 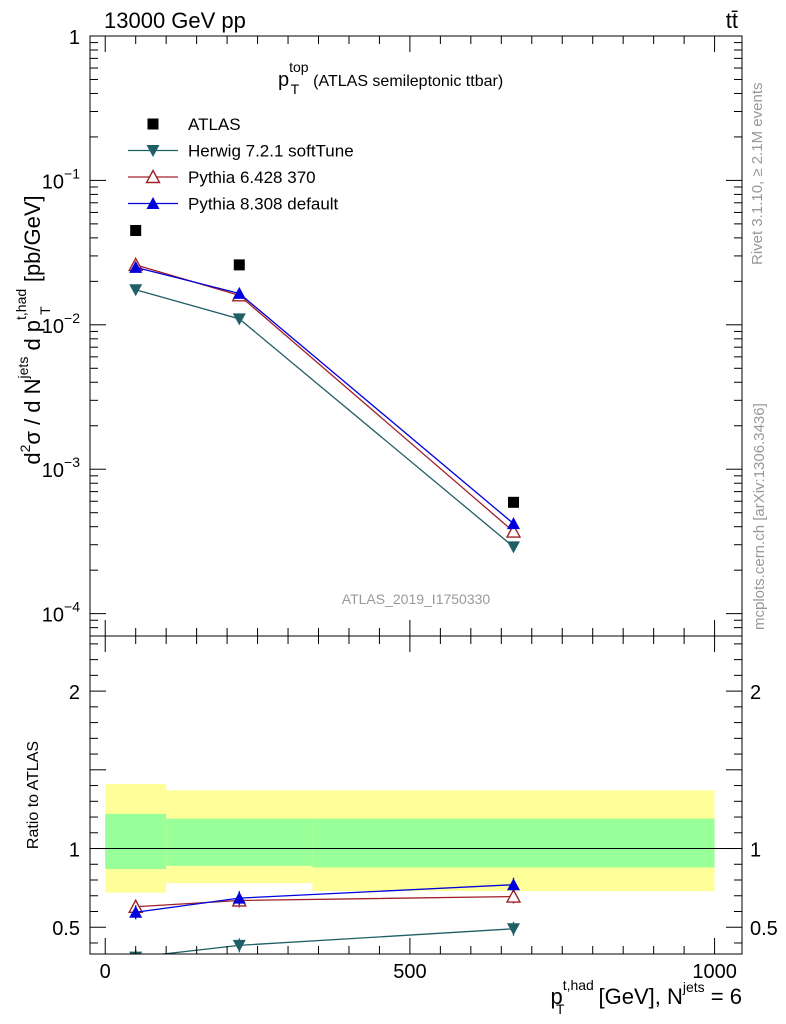 What do you see at coordinates (714, 972) in the screenshot?
I see `x-tick-label: 1000` at bounding box center [714, 972].